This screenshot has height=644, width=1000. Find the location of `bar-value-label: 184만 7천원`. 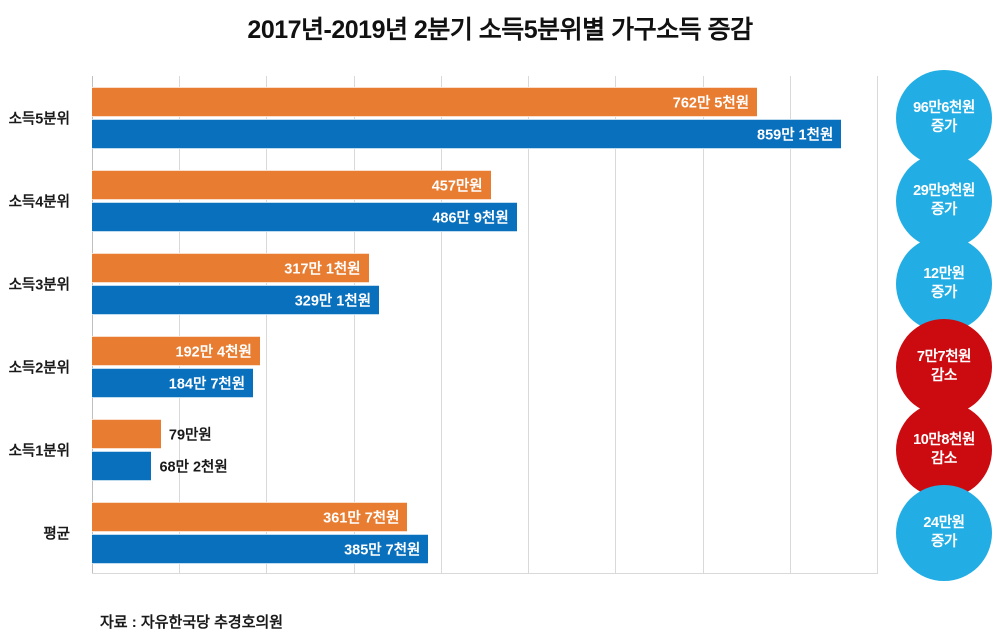

bar-value-label: 184만 7천원 is located at coordinates (207, 384).